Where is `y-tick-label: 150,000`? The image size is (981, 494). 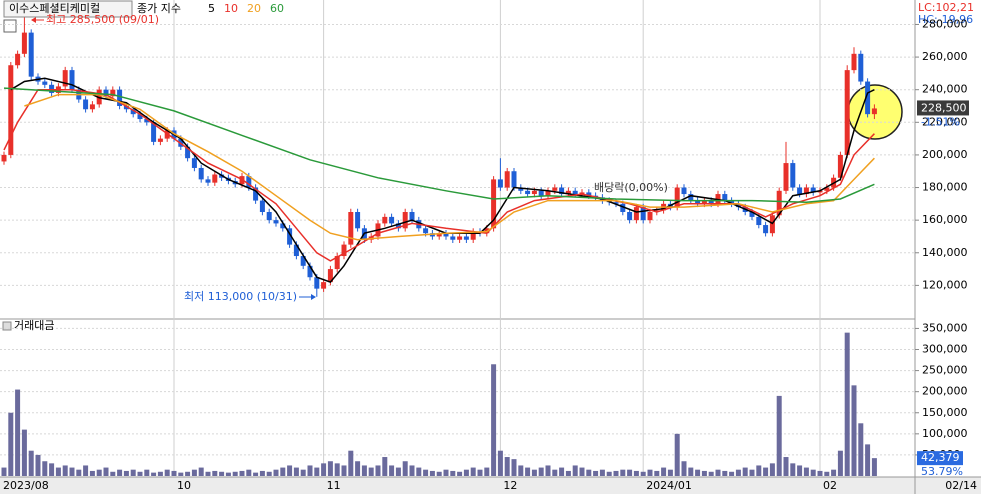 y-tick-label: 150,000 is located at coordinates (945, 412).